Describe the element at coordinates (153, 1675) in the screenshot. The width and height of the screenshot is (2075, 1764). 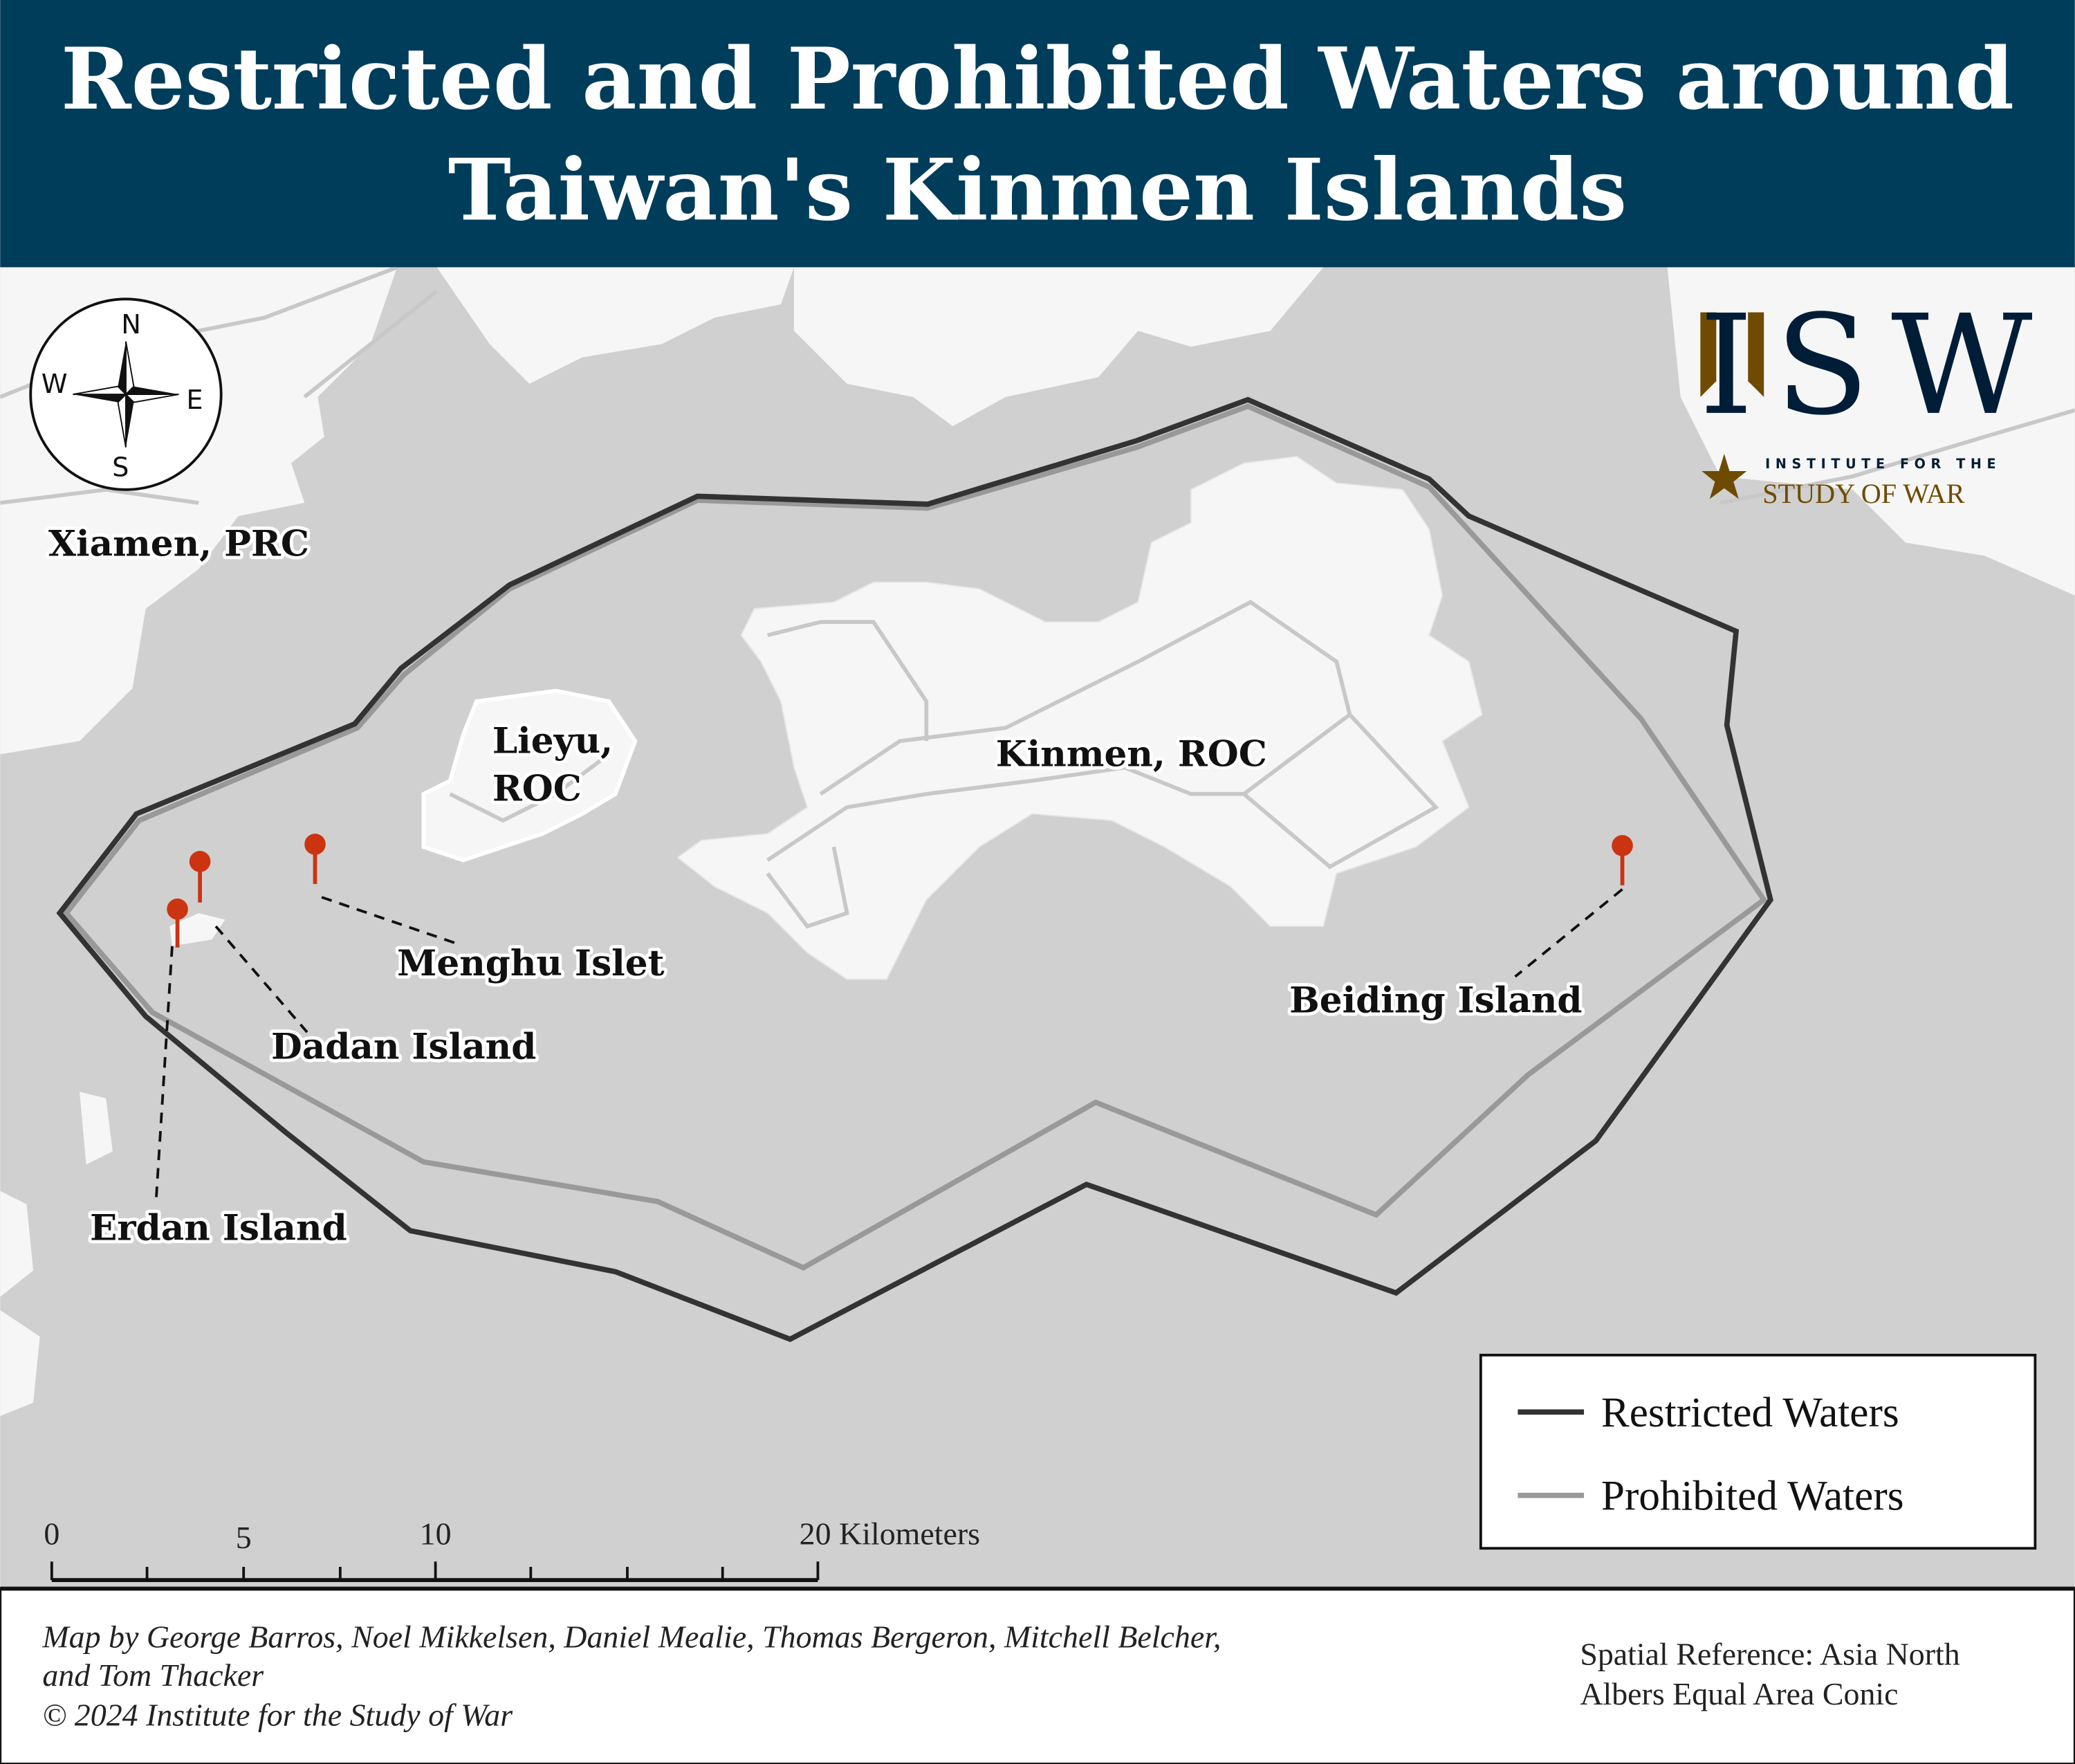
I see `credit-line-2: and Tom Thacker` at that location.